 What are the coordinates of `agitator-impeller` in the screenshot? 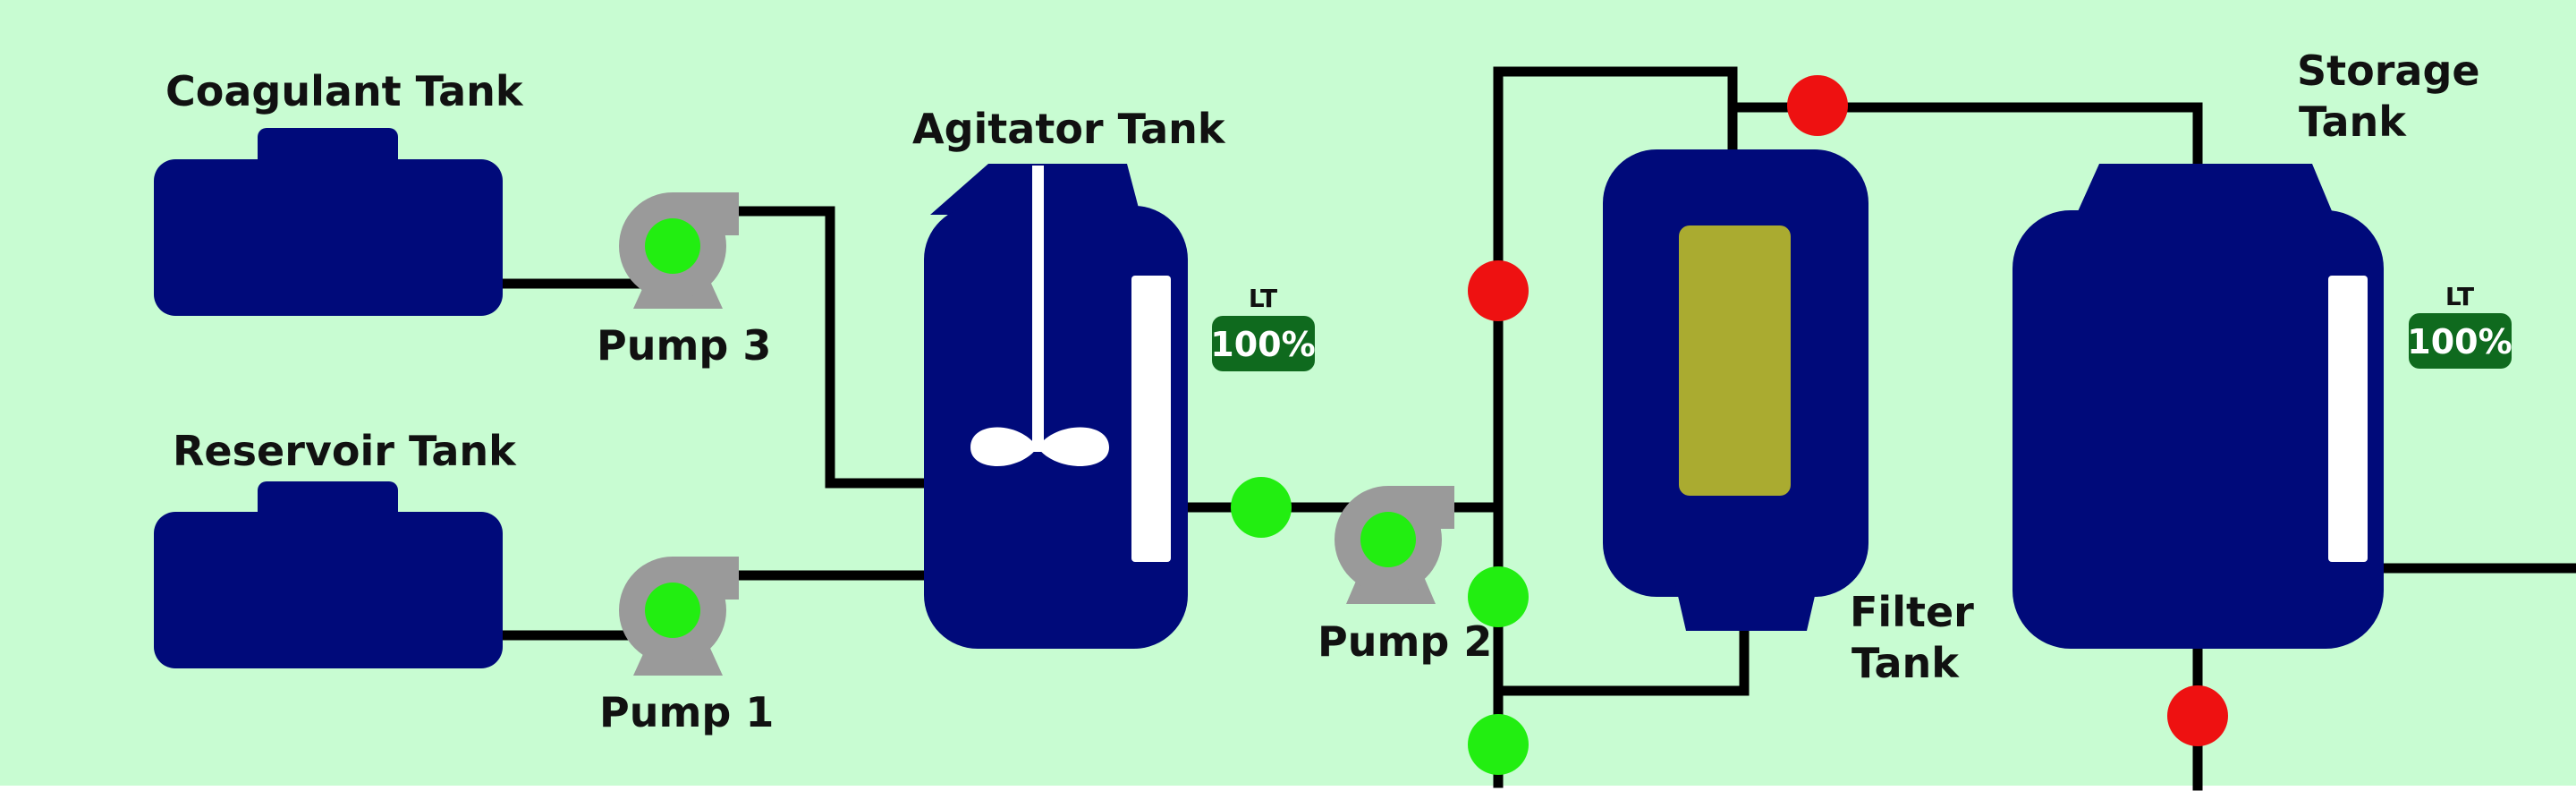 It's located at (1039, 446).